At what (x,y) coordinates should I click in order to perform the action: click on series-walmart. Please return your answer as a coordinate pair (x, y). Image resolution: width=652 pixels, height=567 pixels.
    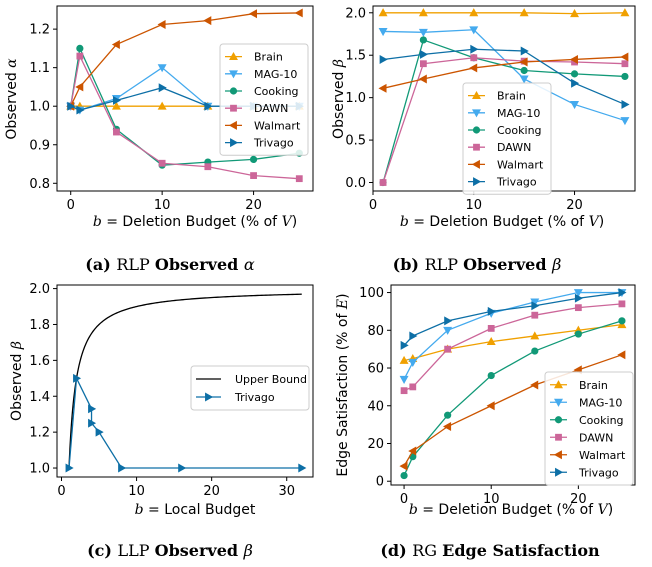
    Looking at the image, I should click on (512, 410).